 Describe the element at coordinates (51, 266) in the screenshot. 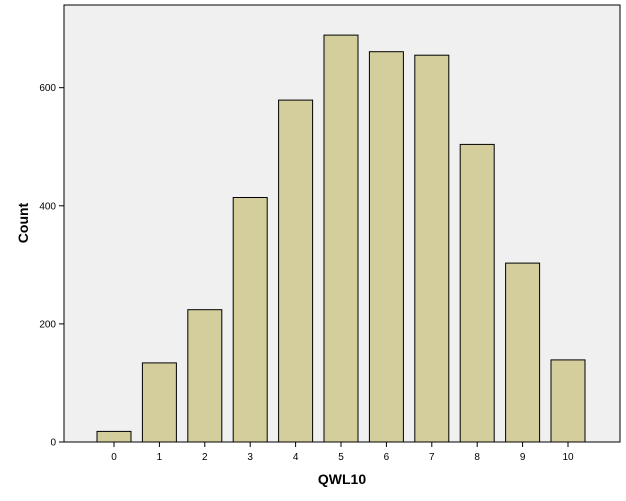

I see `y-axis-ticks: 0 200 400 600` at that location.